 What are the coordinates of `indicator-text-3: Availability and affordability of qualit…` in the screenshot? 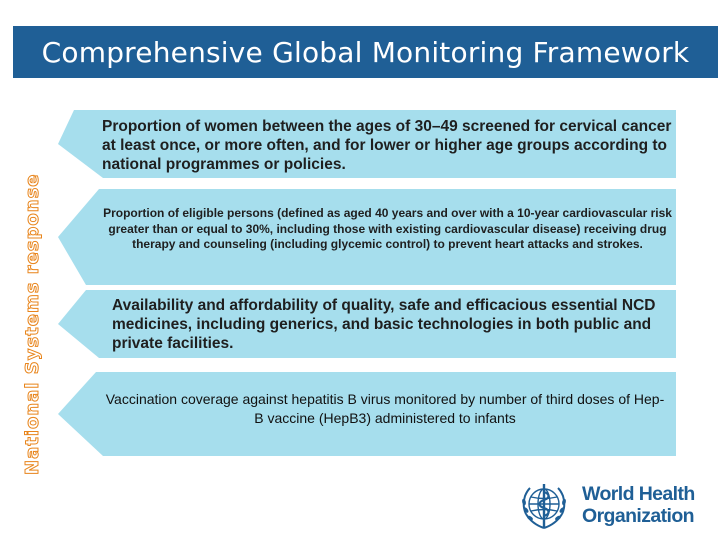 It's located at (384, 324).